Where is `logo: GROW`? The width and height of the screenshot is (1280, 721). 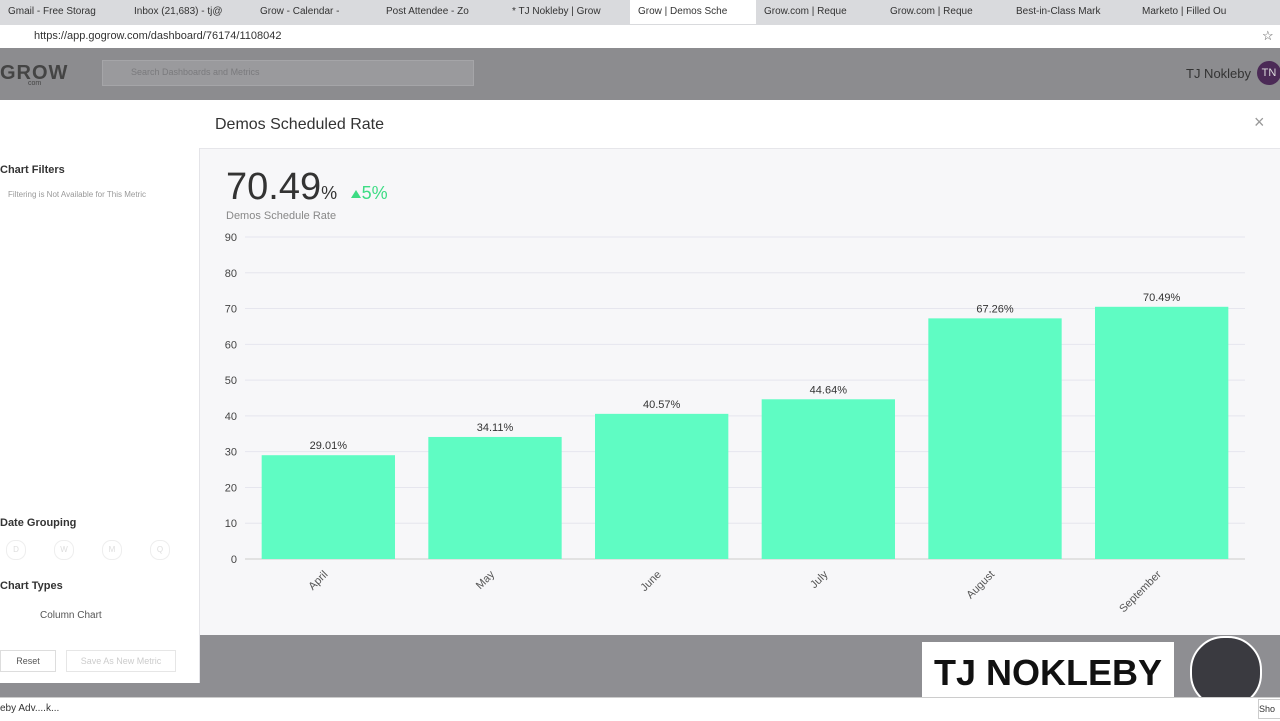 logo: GROW is located at coordinates (34, 73).